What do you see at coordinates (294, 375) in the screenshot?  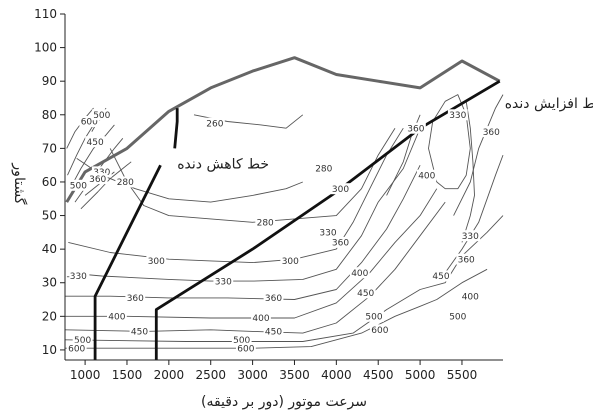 I see `x-tick-label: 3500` at bounding box center [294, 375].